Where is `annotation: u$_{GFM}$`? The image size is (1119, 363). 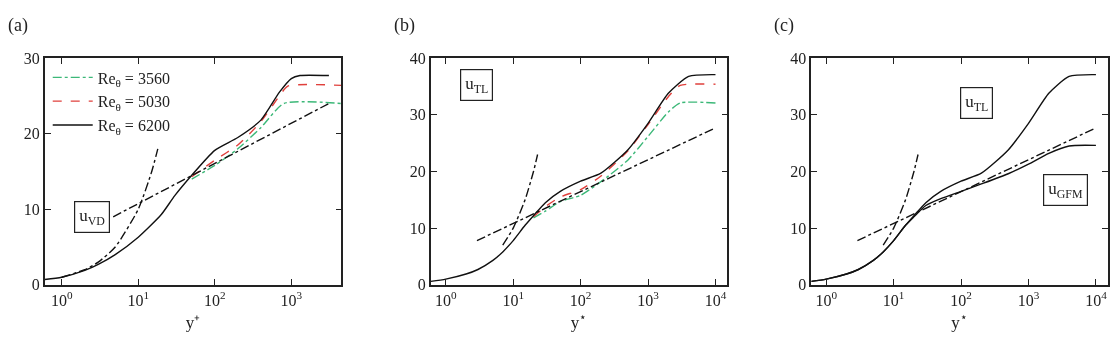 annotation: u$_{GFM}$ is located at coordinates (1065, 190).